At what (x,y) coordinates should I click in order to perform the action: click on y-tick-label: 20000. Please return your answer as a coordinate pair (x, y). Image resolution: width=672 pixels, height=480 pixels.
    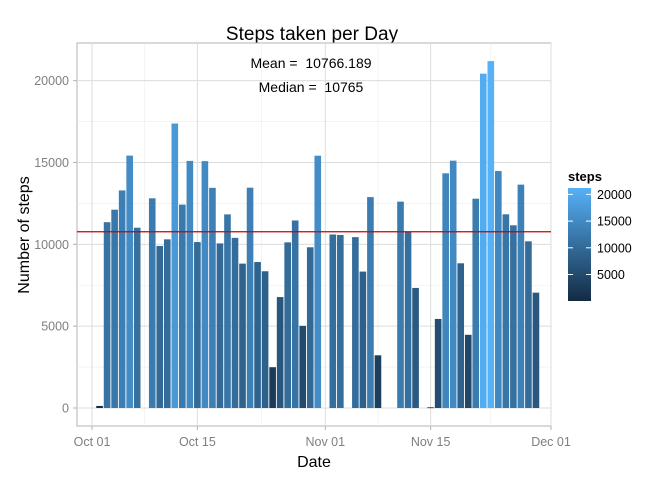
    Looking at the image, I should click on (51, 81).